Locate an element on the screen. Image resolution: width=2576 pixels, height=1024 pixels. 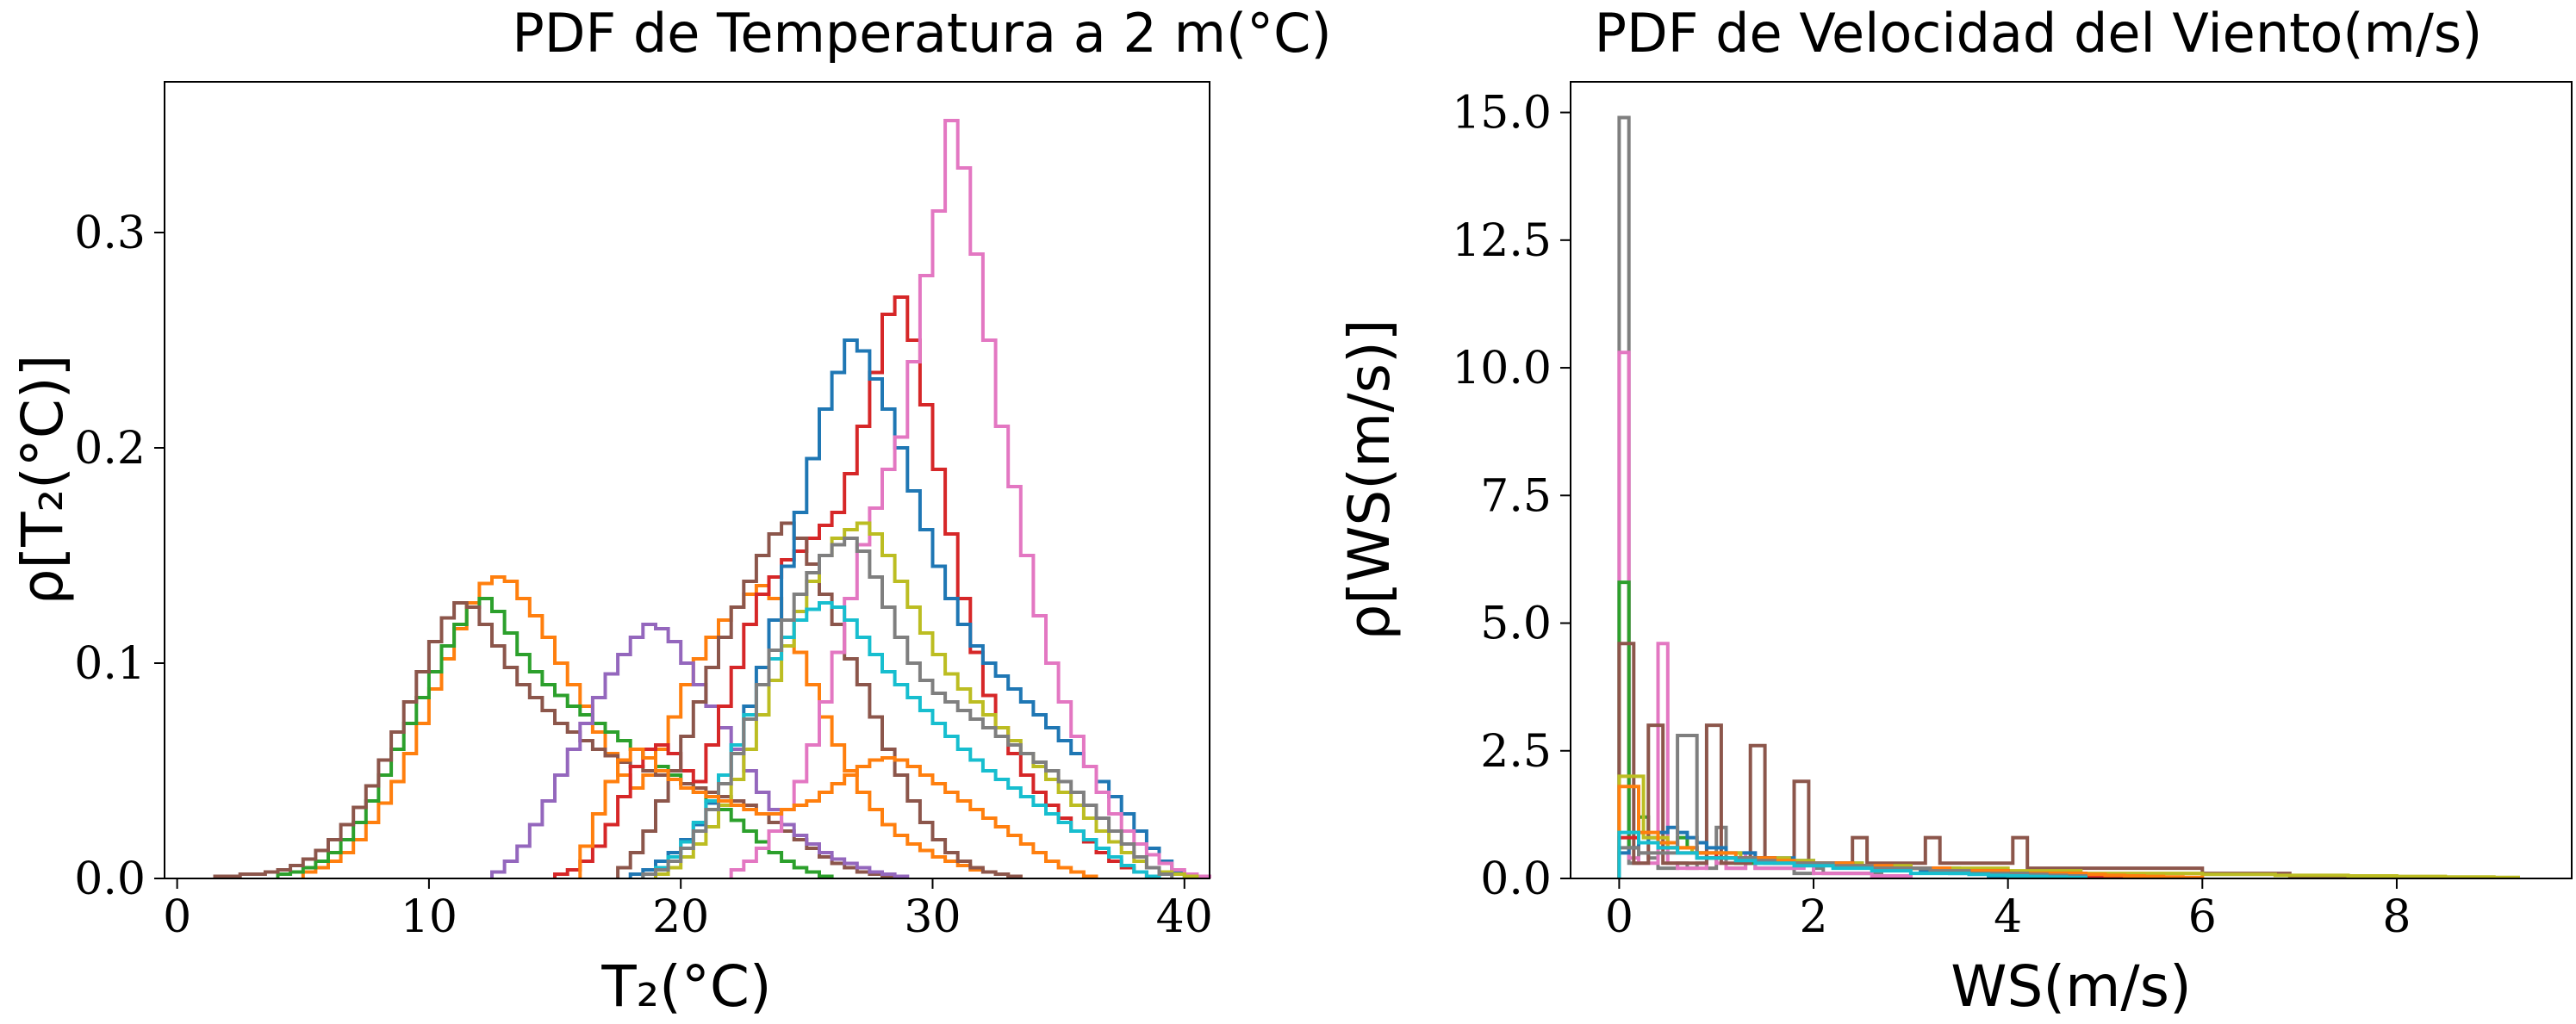
temperature-y-tick-label: 0.0 is located at coordinates (110, 879).